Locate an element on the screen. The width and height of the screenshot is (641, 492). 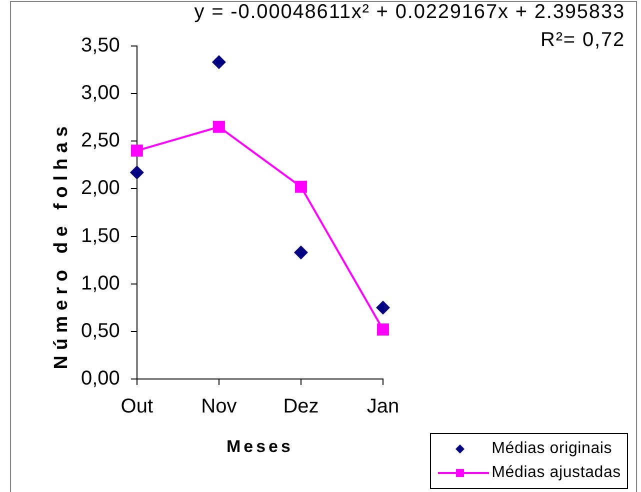
y-tick-label: 1,00 is located at coordinates (100, 283).